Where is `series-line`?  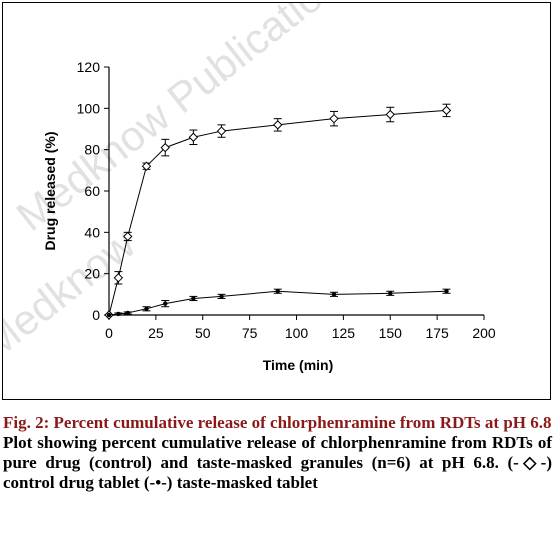
series-line is located at coordinates (277, 303).